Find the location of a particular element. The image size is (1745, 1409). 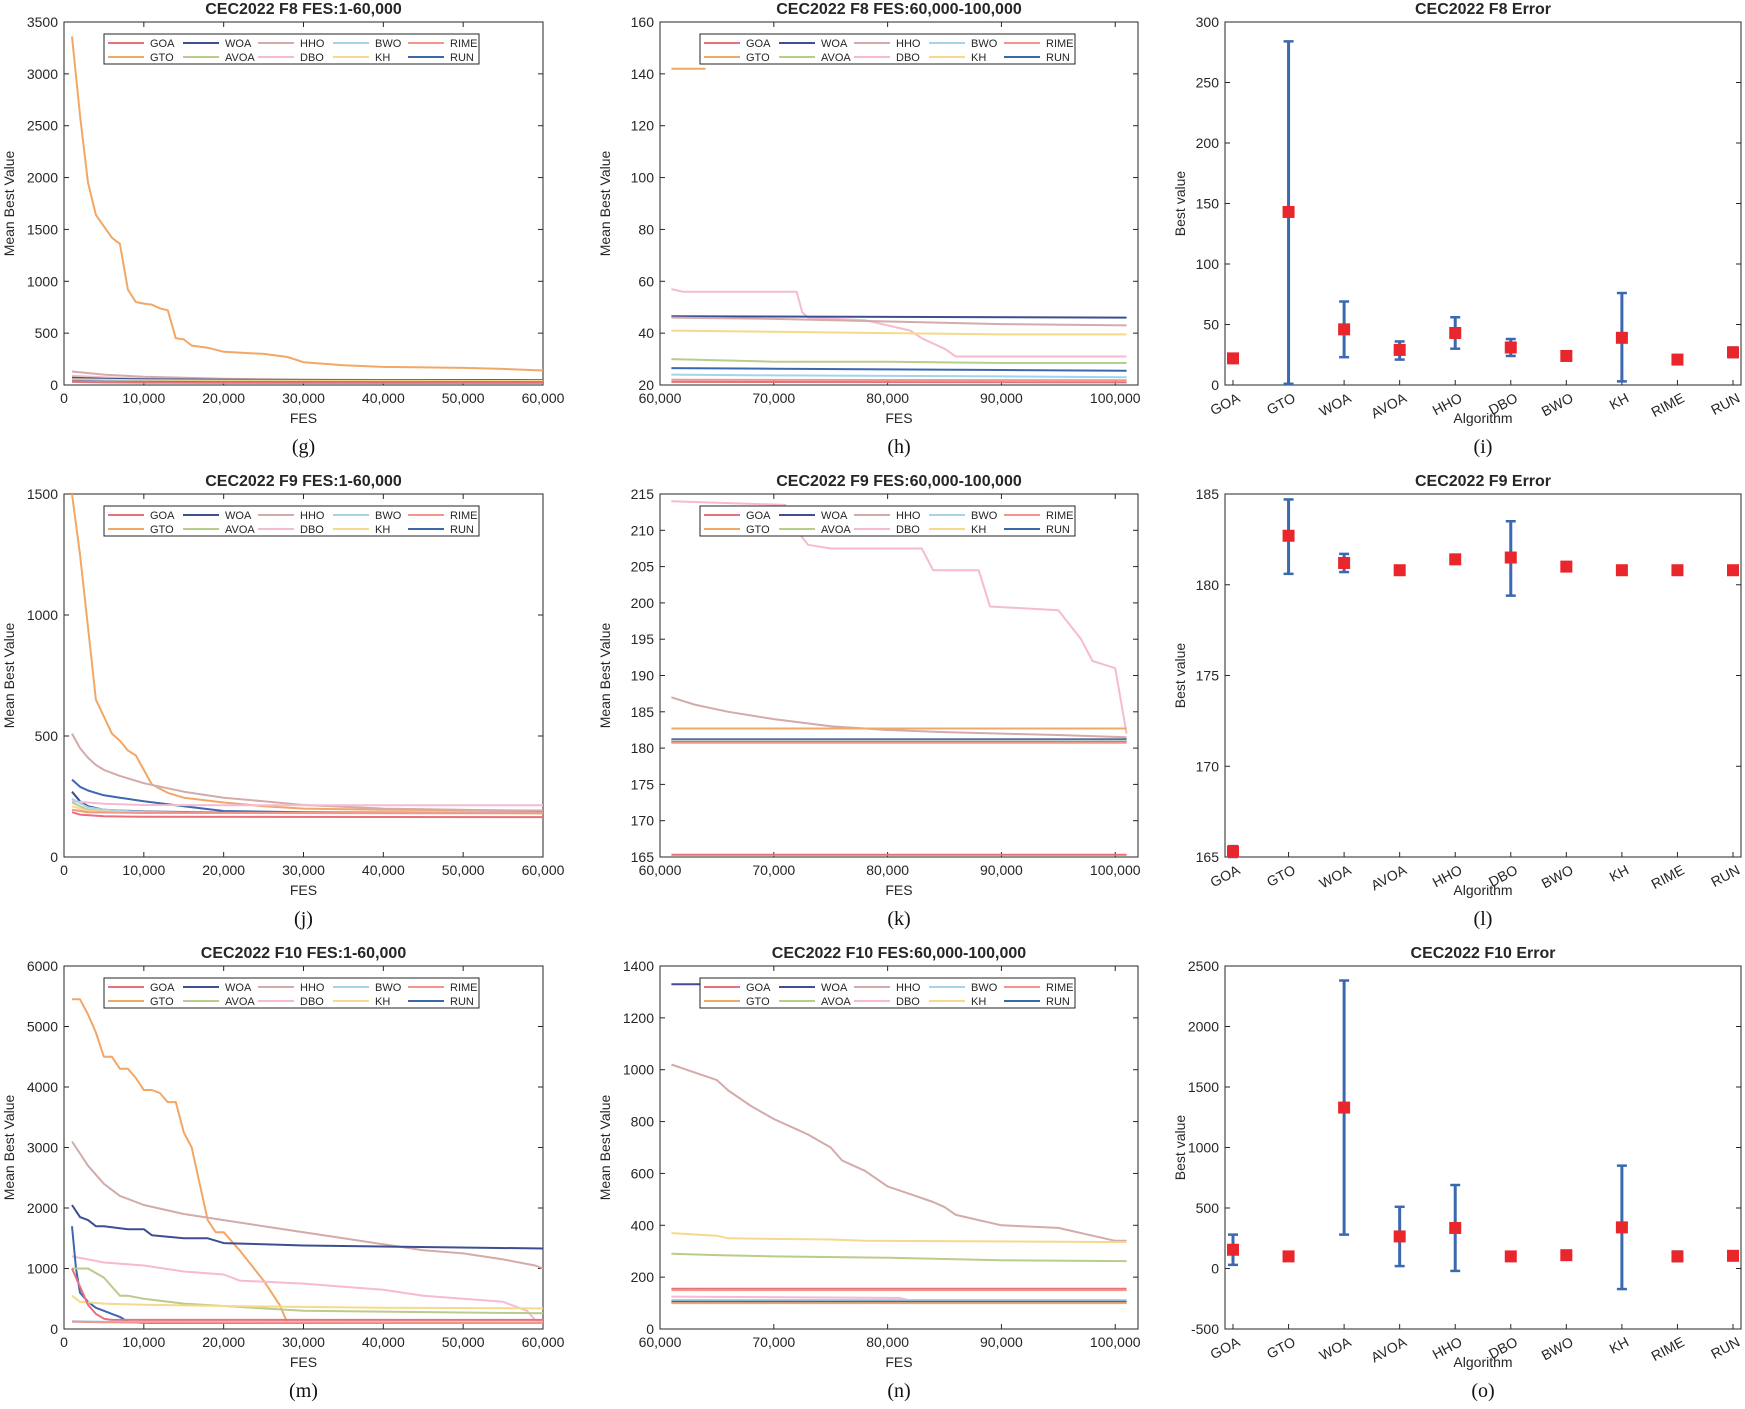

chart-title: CEC2022 F8 Error is located at coordinates (1483, 9).